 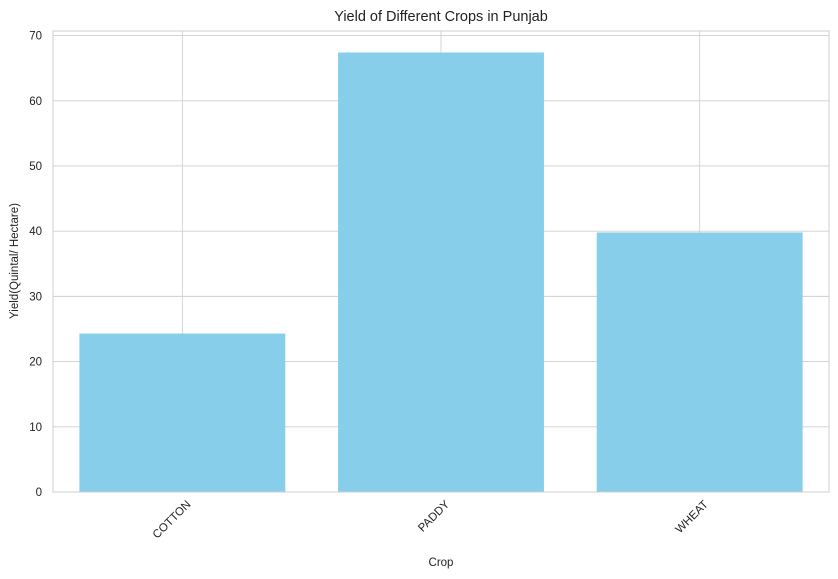 I want to click on y-axis-label: Yield(Quintal/ Hectare), so click(x=15, y=261).